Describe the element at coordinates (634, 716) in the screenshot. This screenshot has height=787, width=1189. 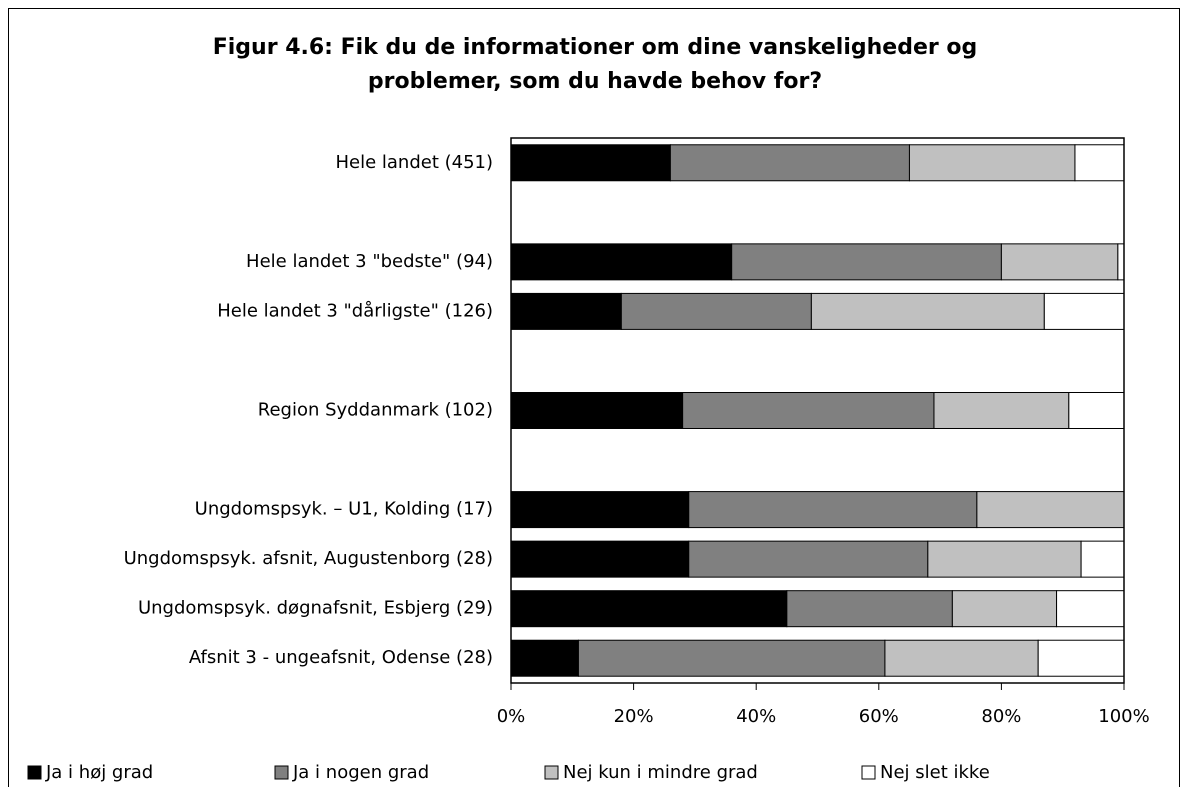
I see `x-tick-label: 20%` at that location.